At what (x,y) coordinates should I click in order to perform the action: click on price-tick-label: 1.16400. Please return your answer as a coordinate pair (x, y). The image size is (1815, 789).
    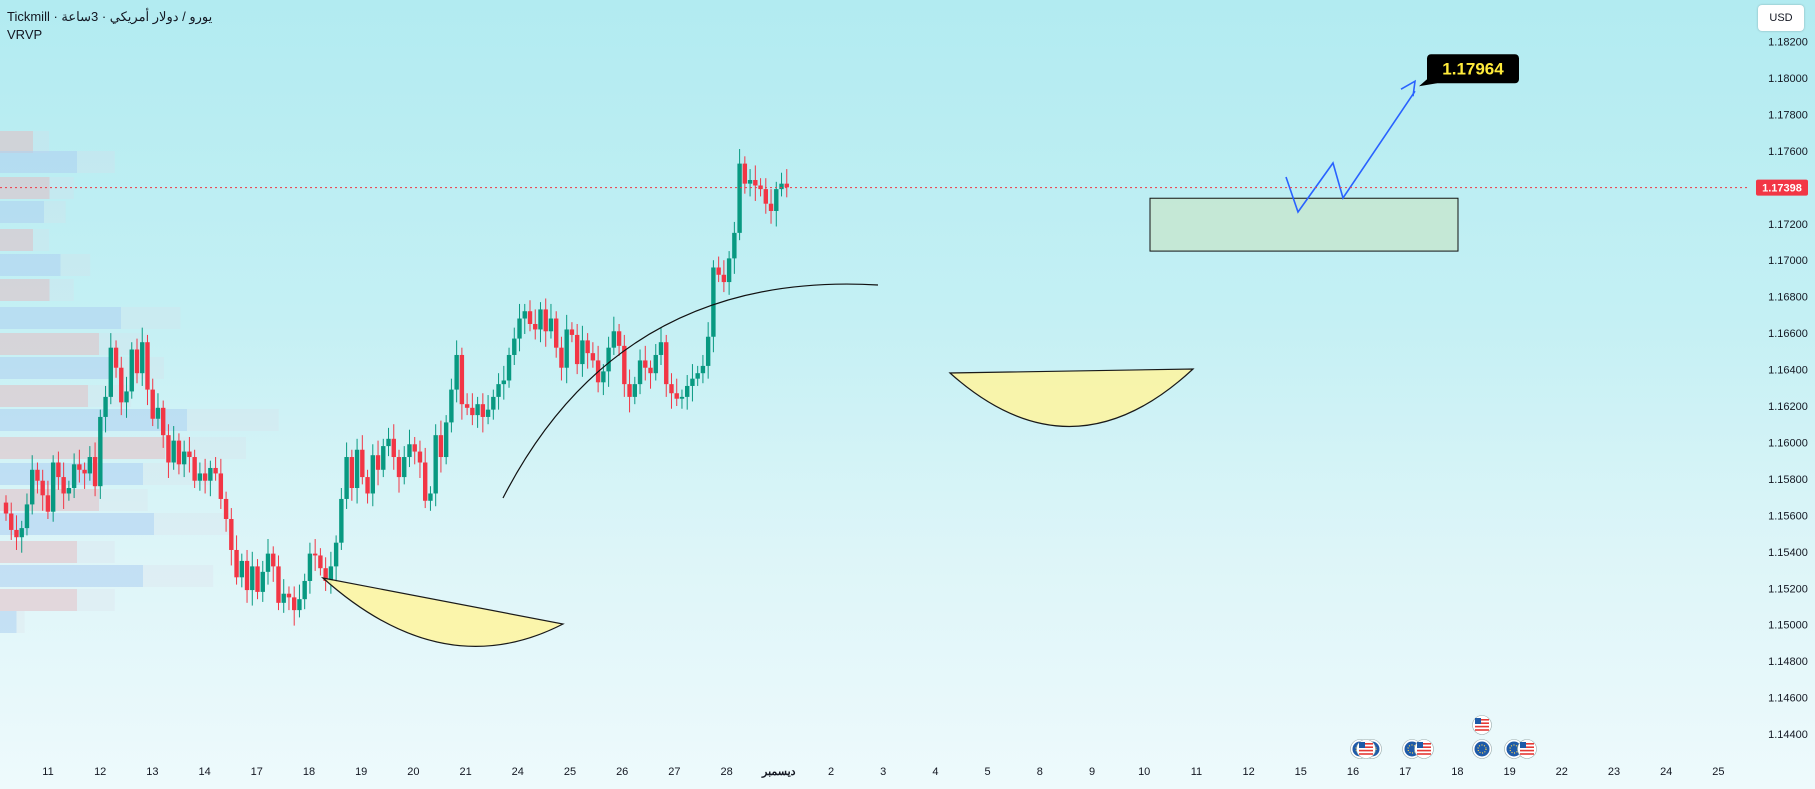
    Looking at the image, I should click on (1788, 371).